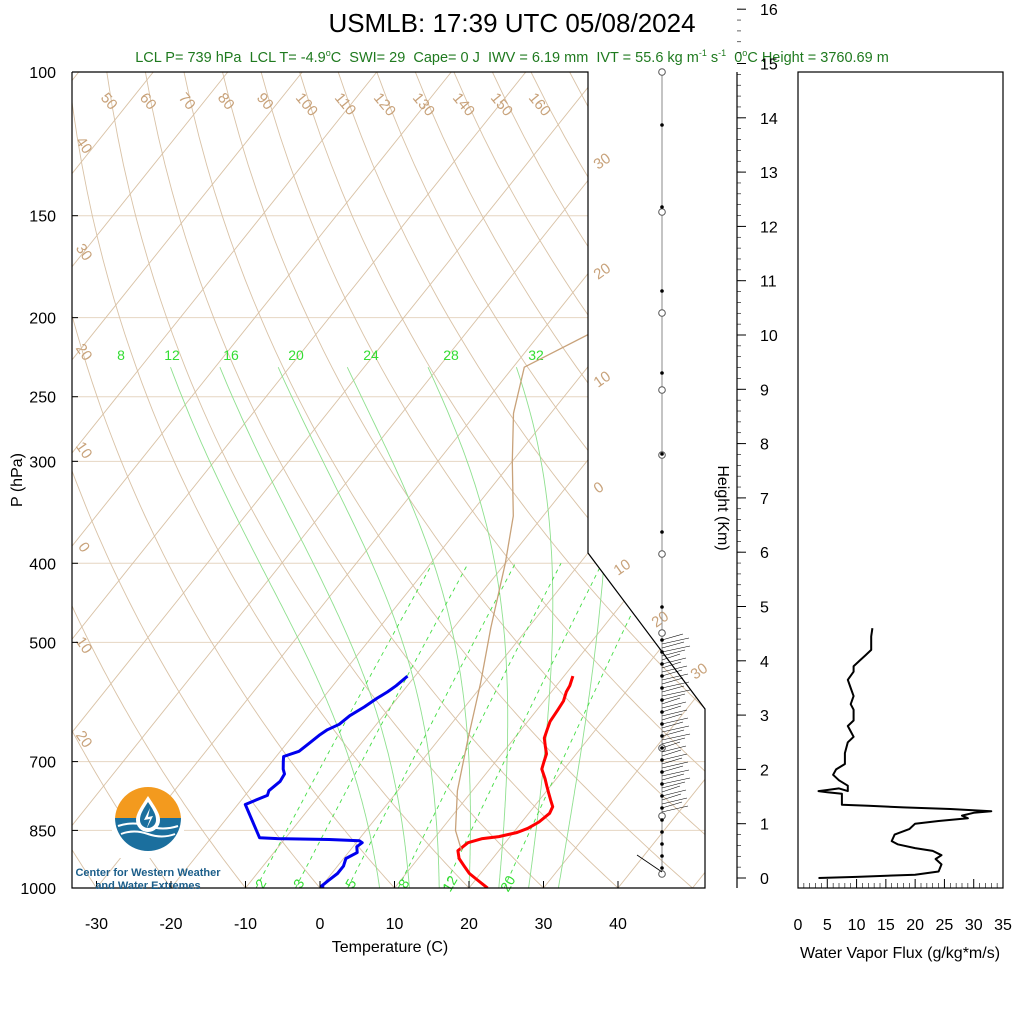 The image size is (1024, 1024). What do you see at coordinates (818, 57) in the screenshot?
I see `freezing-level-height: C Height = 3760.69 m` at bounding box center [818, 57].